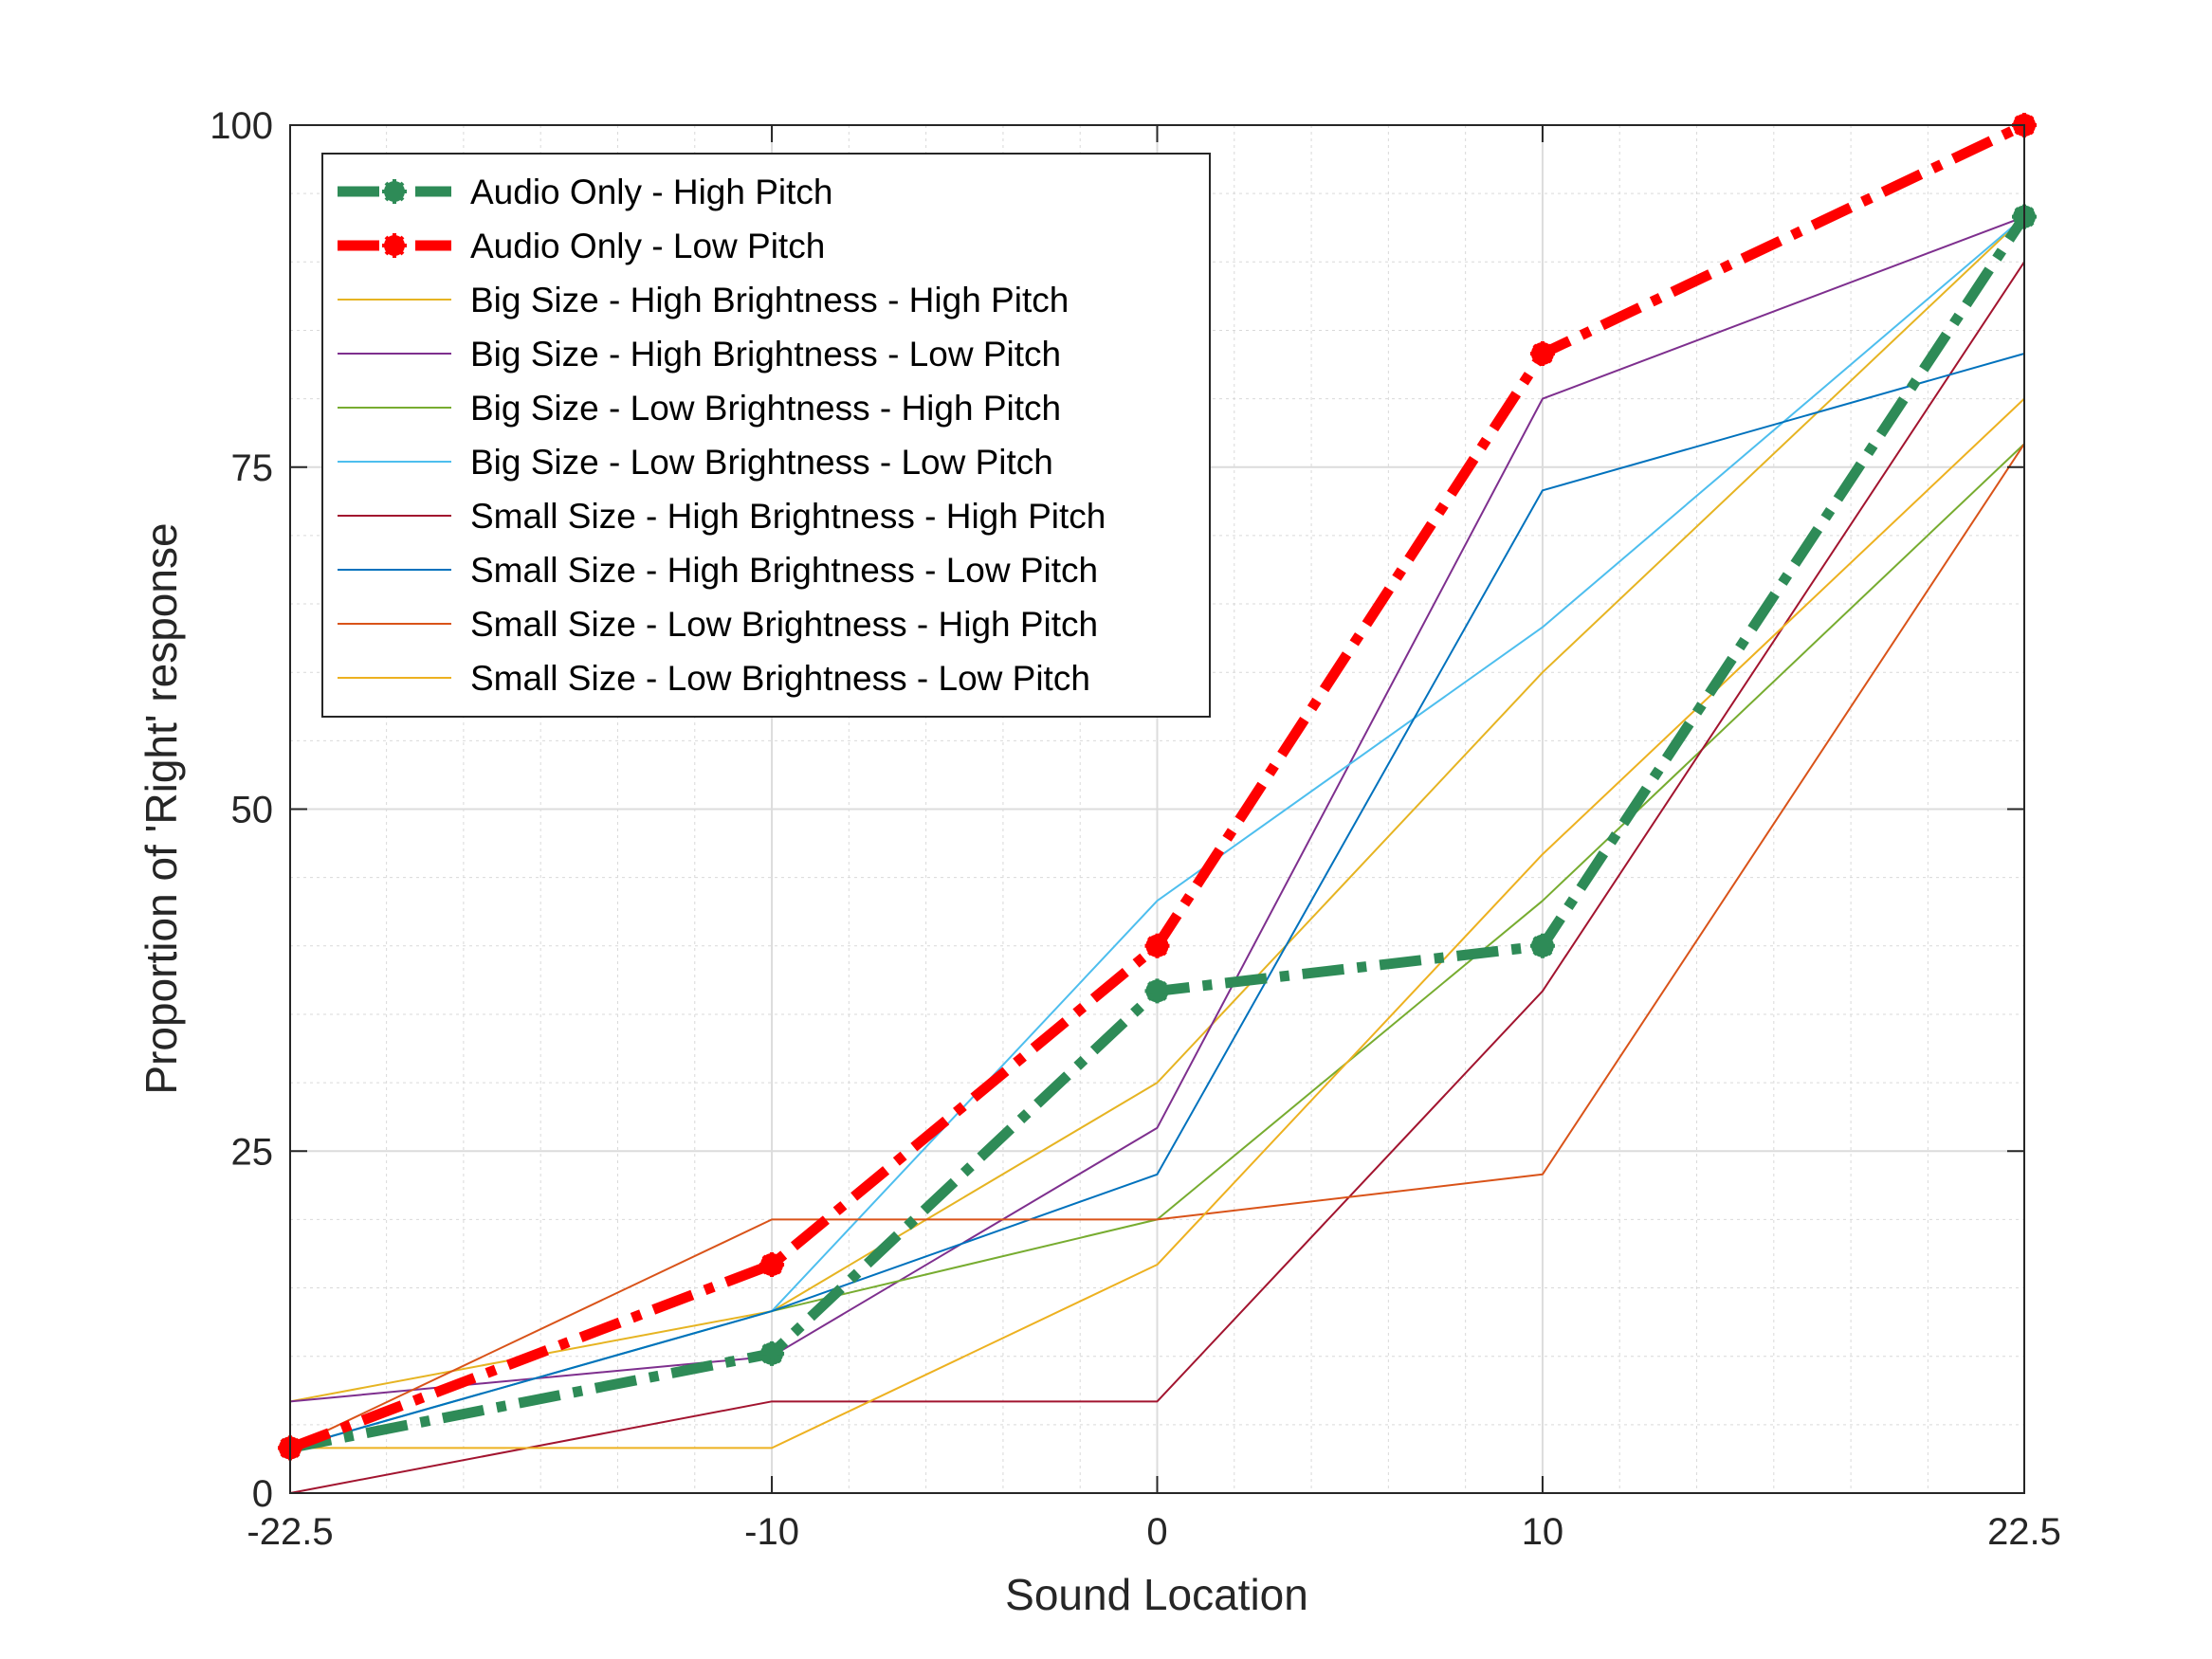  I want to click on x-tick-label: -22.5, so click(290, 1532).